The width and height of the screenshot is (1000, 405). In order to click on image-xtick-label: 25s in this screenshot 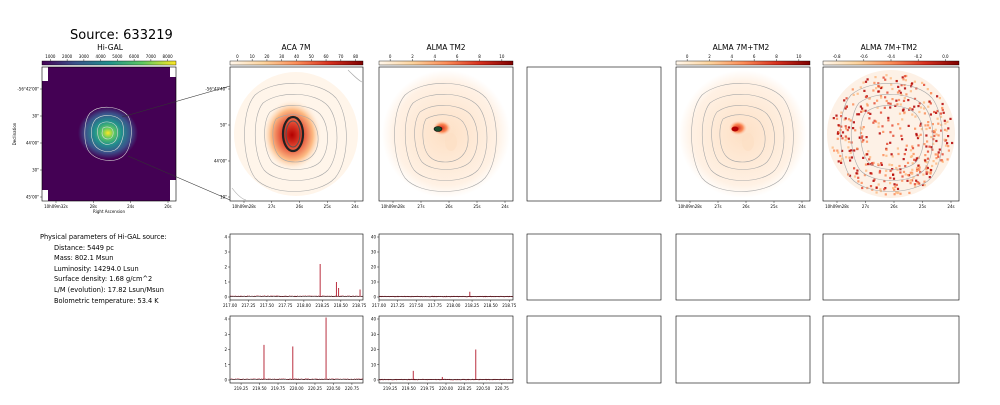, I will do `click(476, 206)`.